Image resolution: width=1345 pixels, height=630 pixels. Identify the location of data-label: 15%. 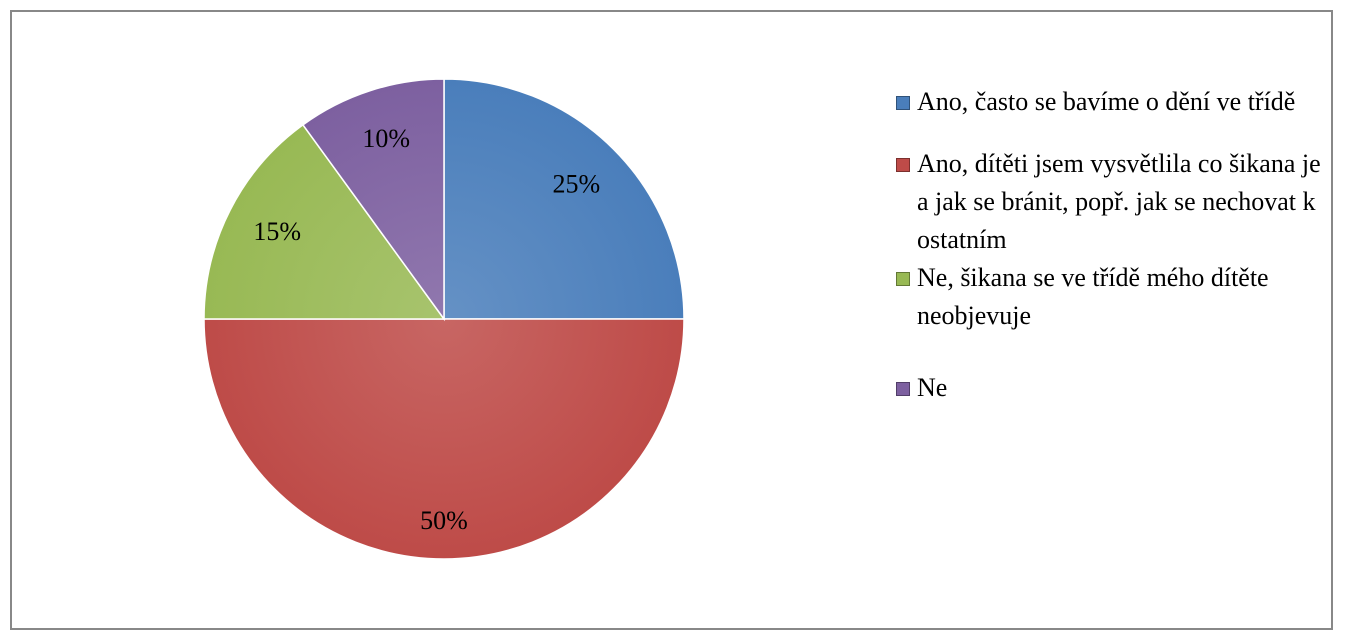
(277, 231).